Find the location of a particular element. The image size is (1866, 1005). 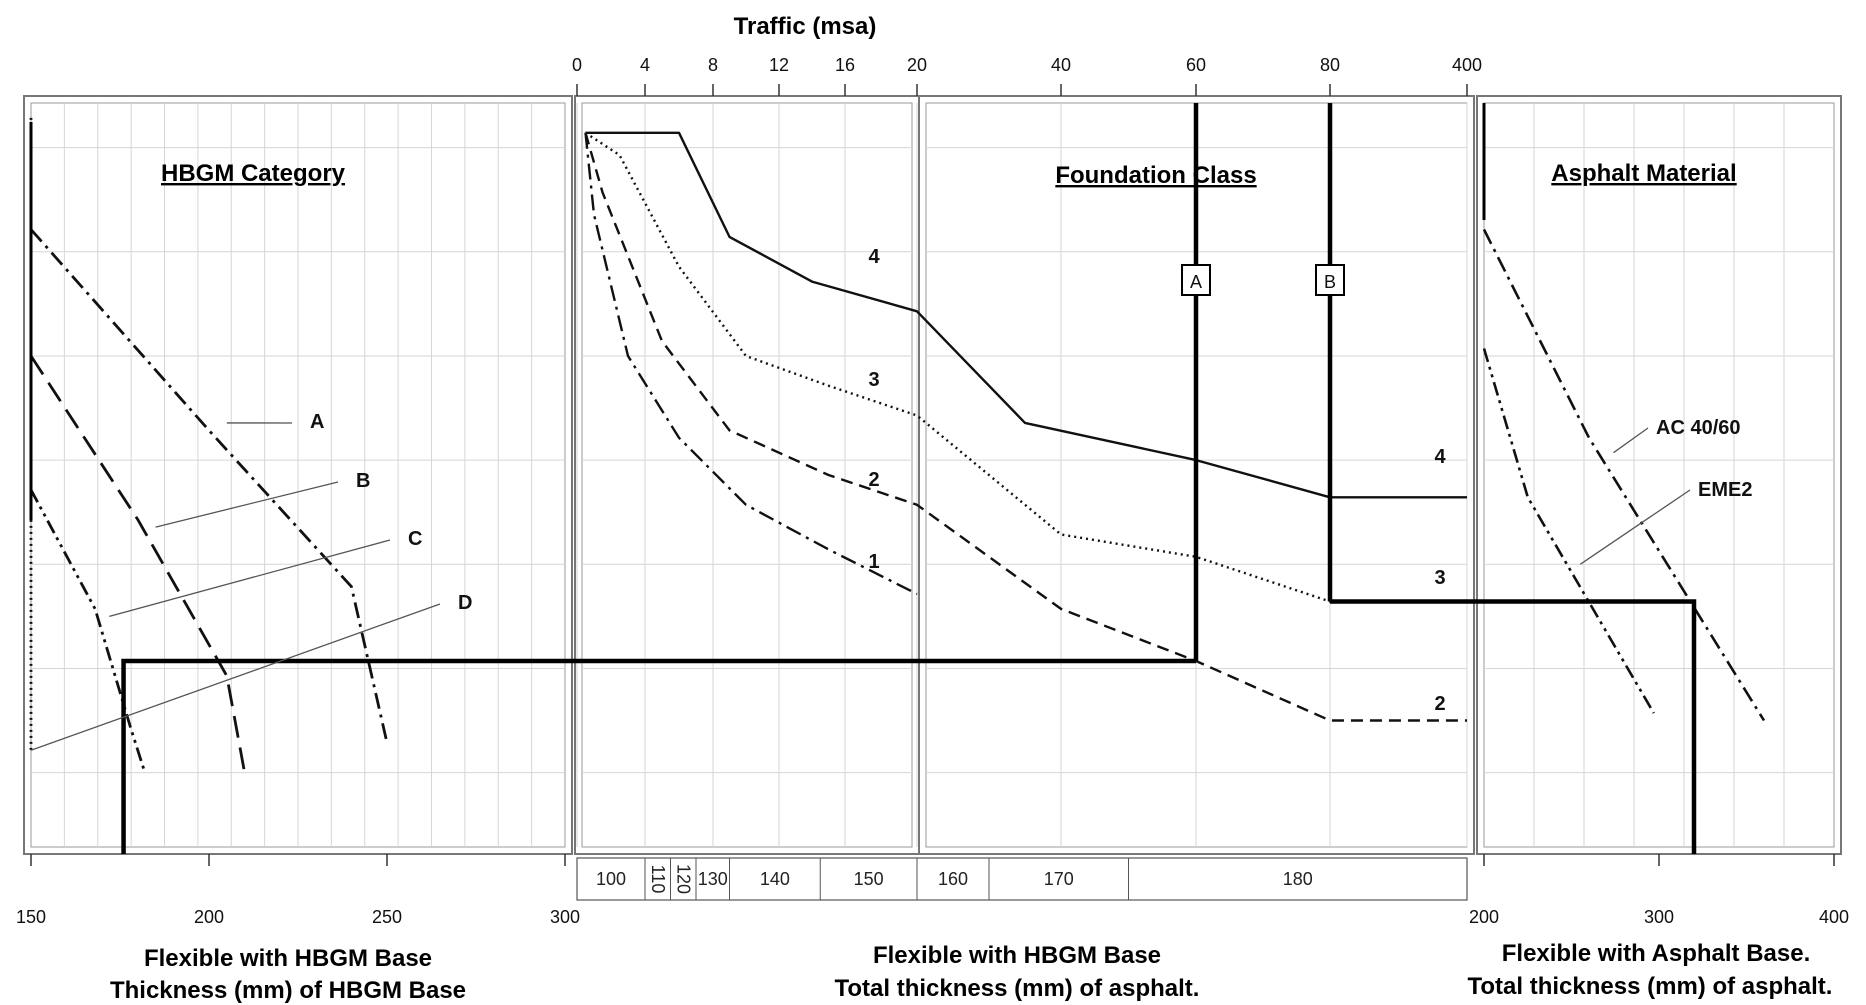

callout-leader-c is located at coordinates (250, 578).